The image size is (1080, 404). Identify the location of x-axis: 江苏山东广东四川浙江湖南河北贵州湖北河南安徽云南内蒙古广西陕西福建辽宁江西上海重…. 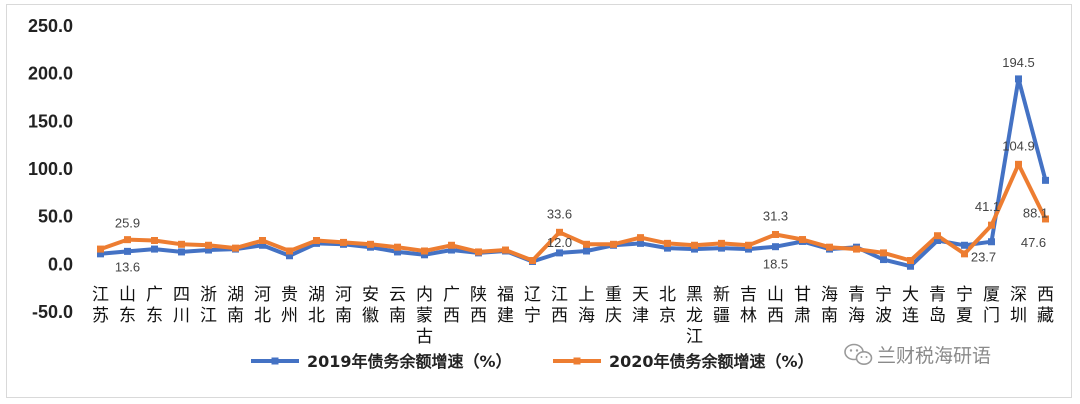
(573, 316).